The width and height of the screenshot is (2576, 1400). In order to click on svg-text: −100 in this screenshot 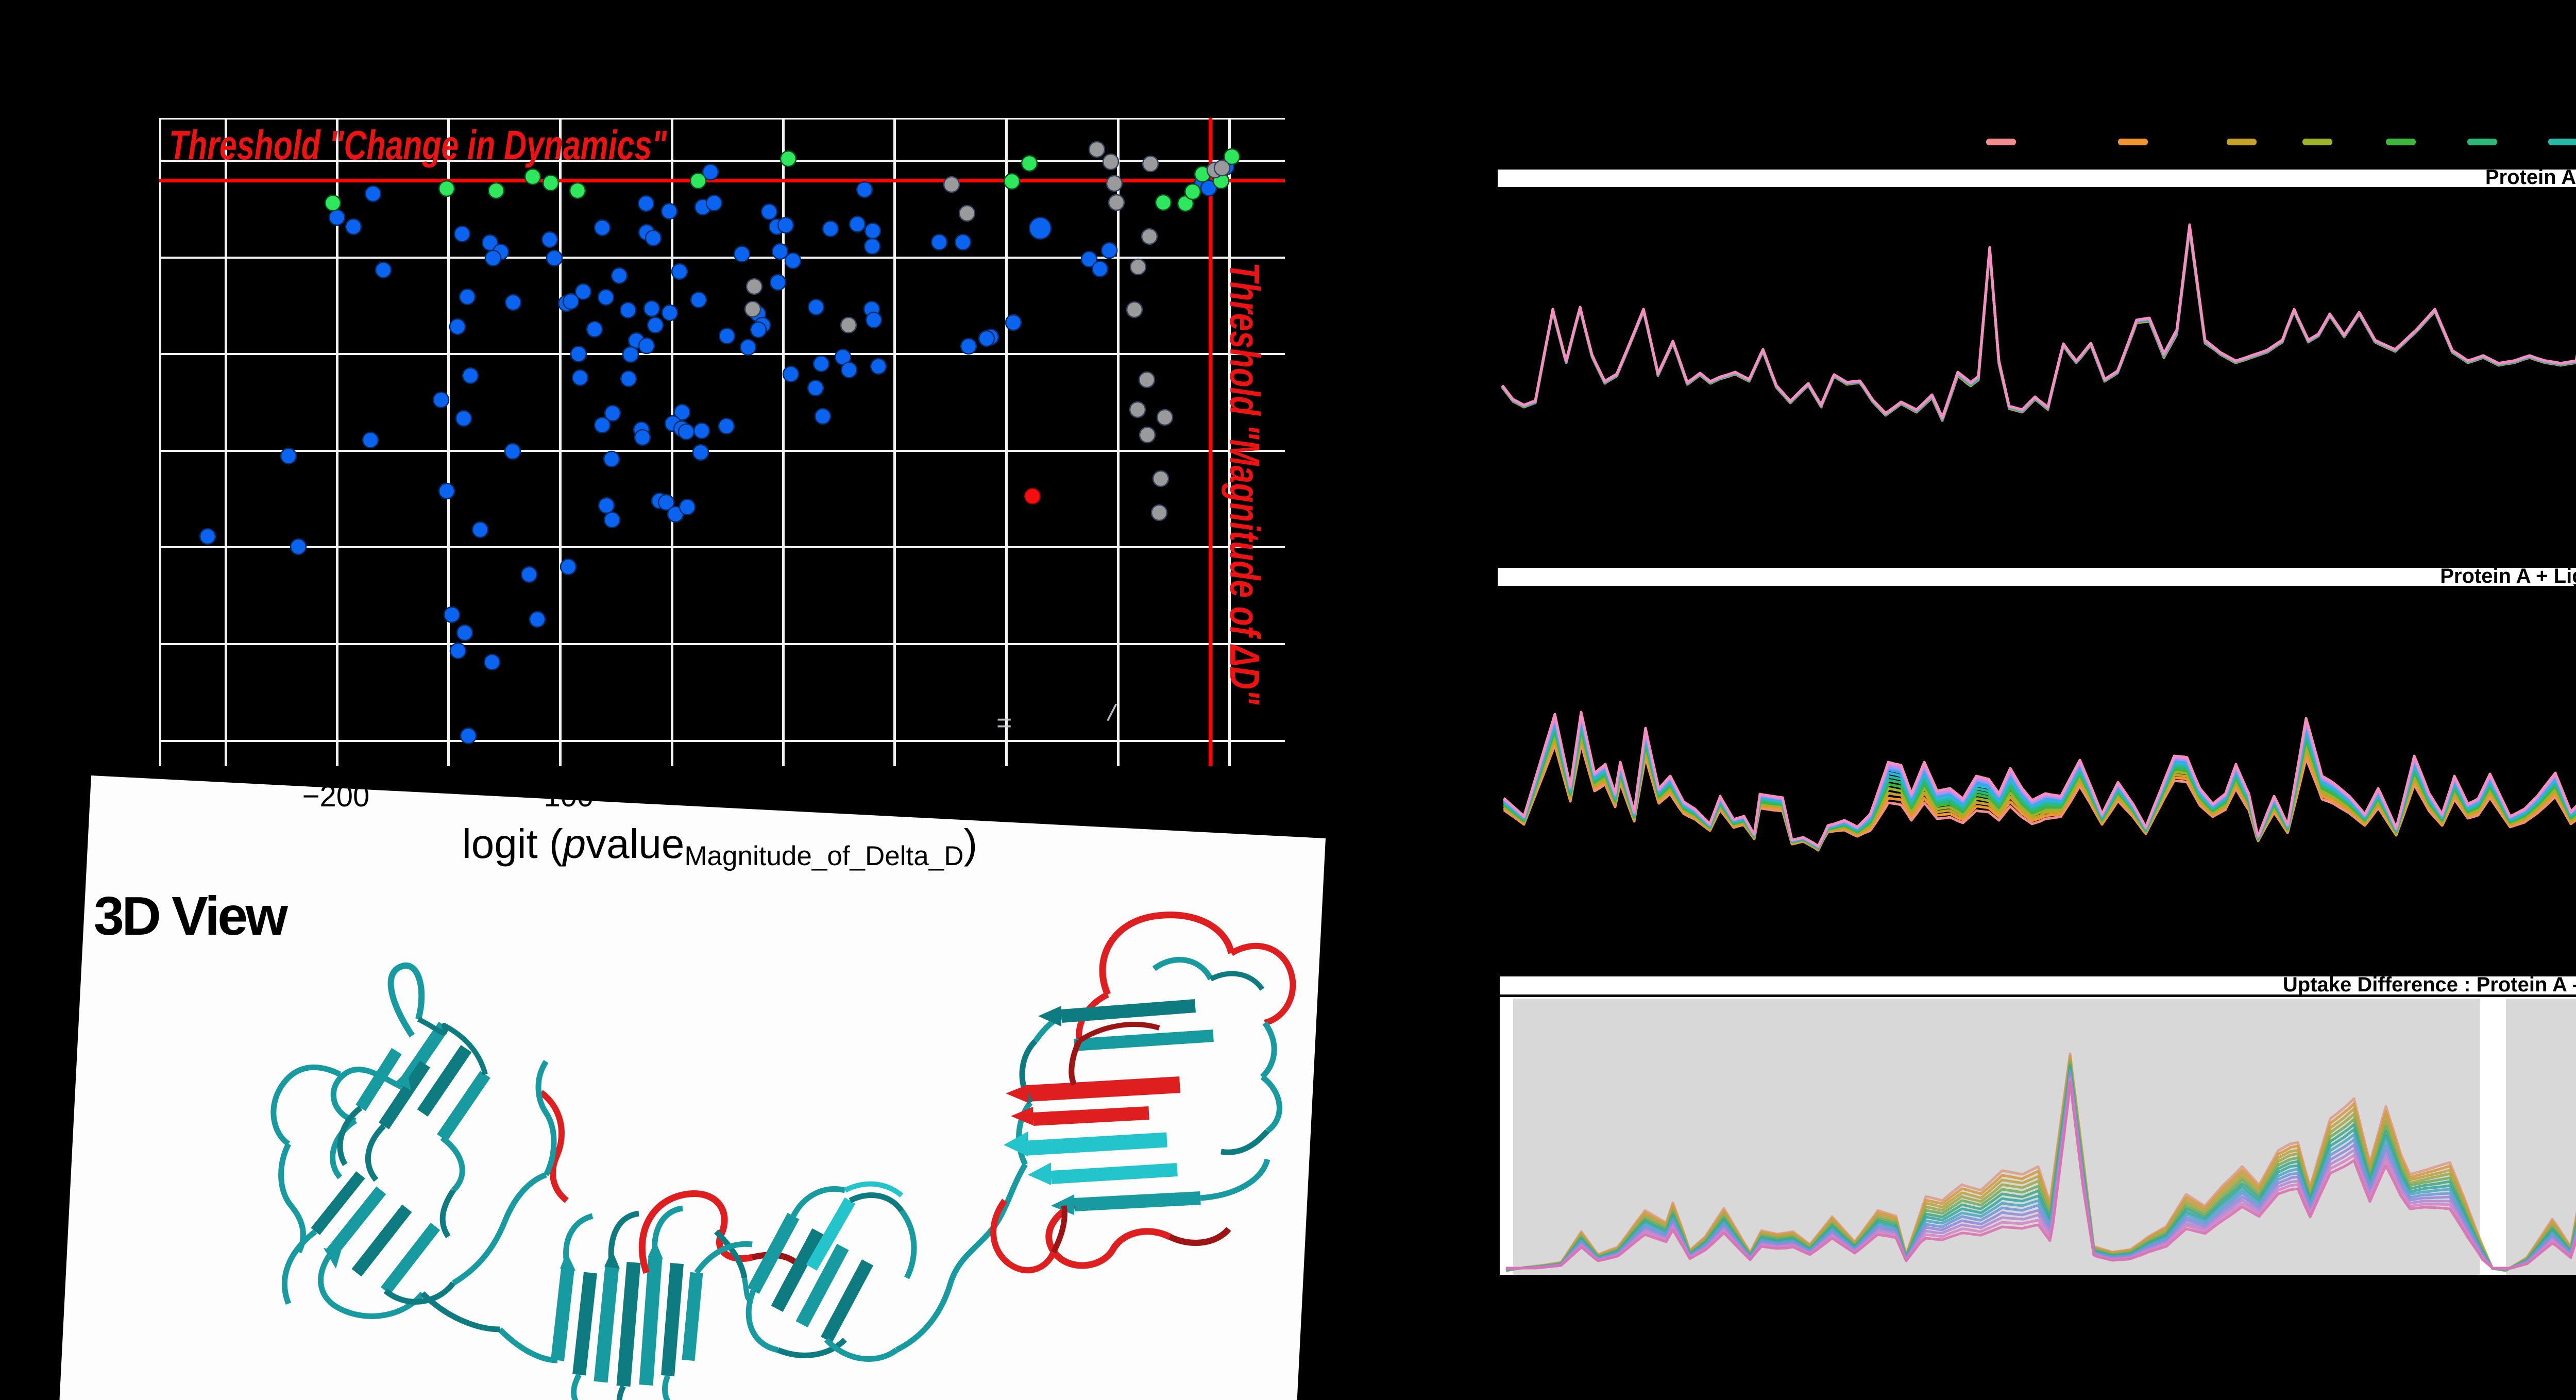, I will do `click(560, 796)`.